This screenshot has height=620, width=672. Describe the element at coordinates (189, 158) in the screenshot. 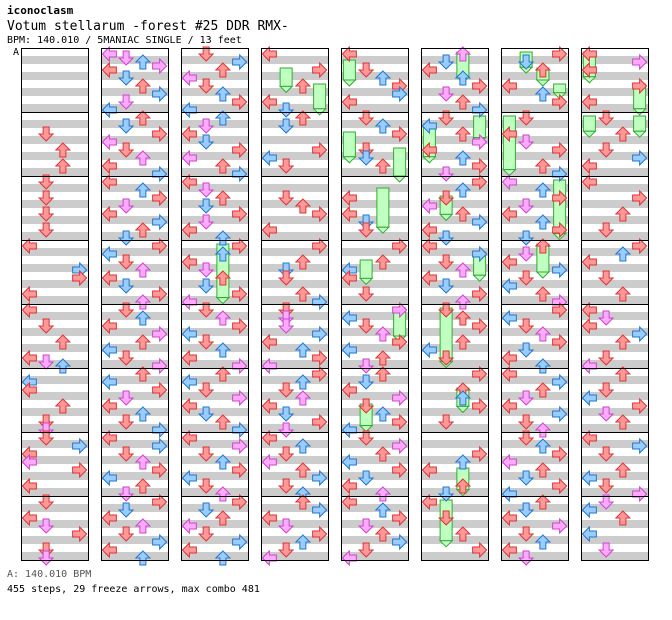

I see `left-sixteenth-arrow-icon` at that location.